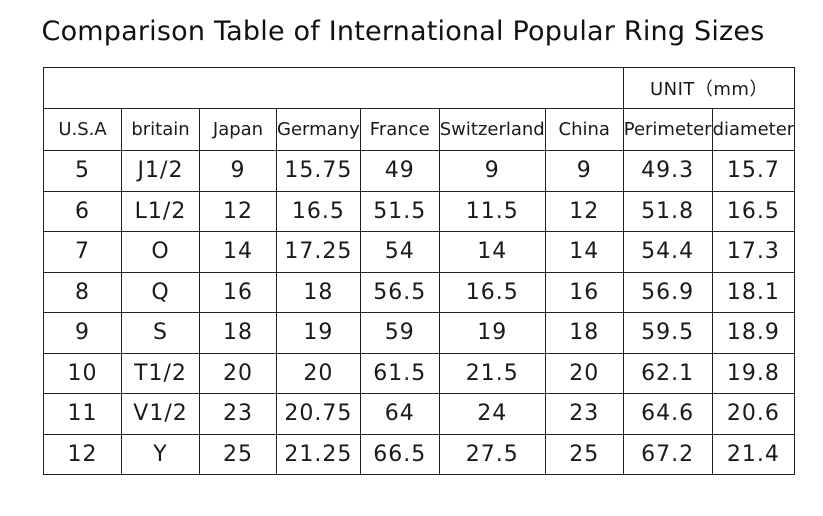 This screenshot has height=516, width=823. Describe the element at coordinates (82, 252) in the screenshot. I see `table-cell: 7` at that location.